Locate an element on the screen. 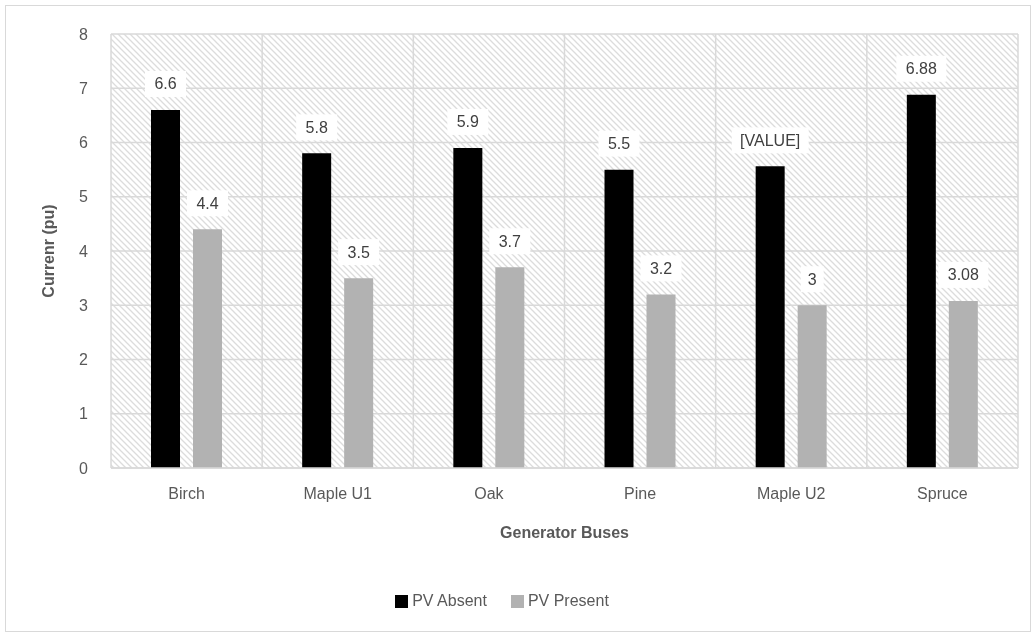 The width and height of the screenshot is (1035, 635). x-tick-label: Oak is located at coordinates (489, 494).